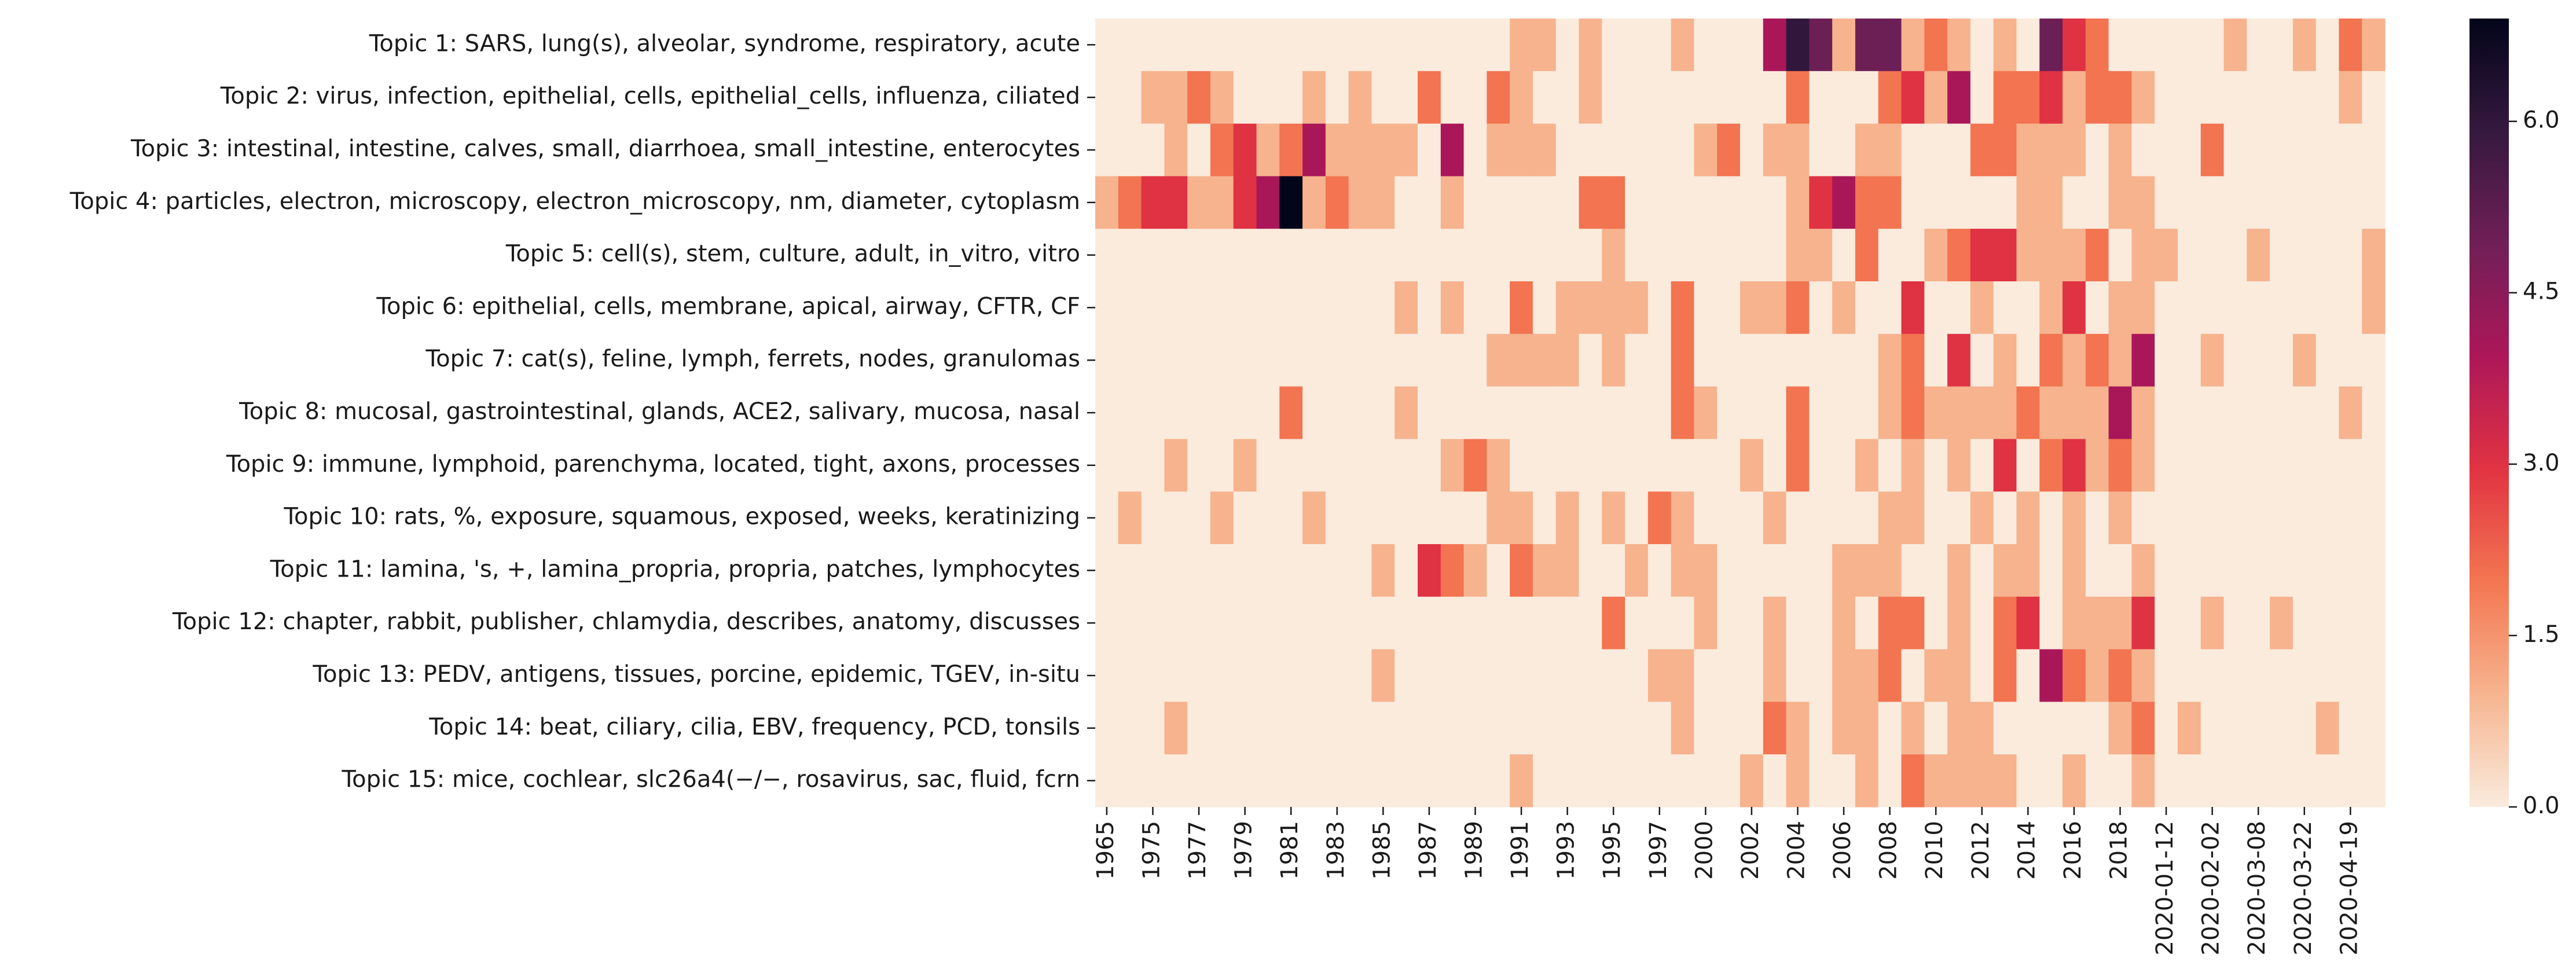  Describe the element at coordinates (1704, 850) in the screenshot. I see `x-tick-label: 2000` at that location.